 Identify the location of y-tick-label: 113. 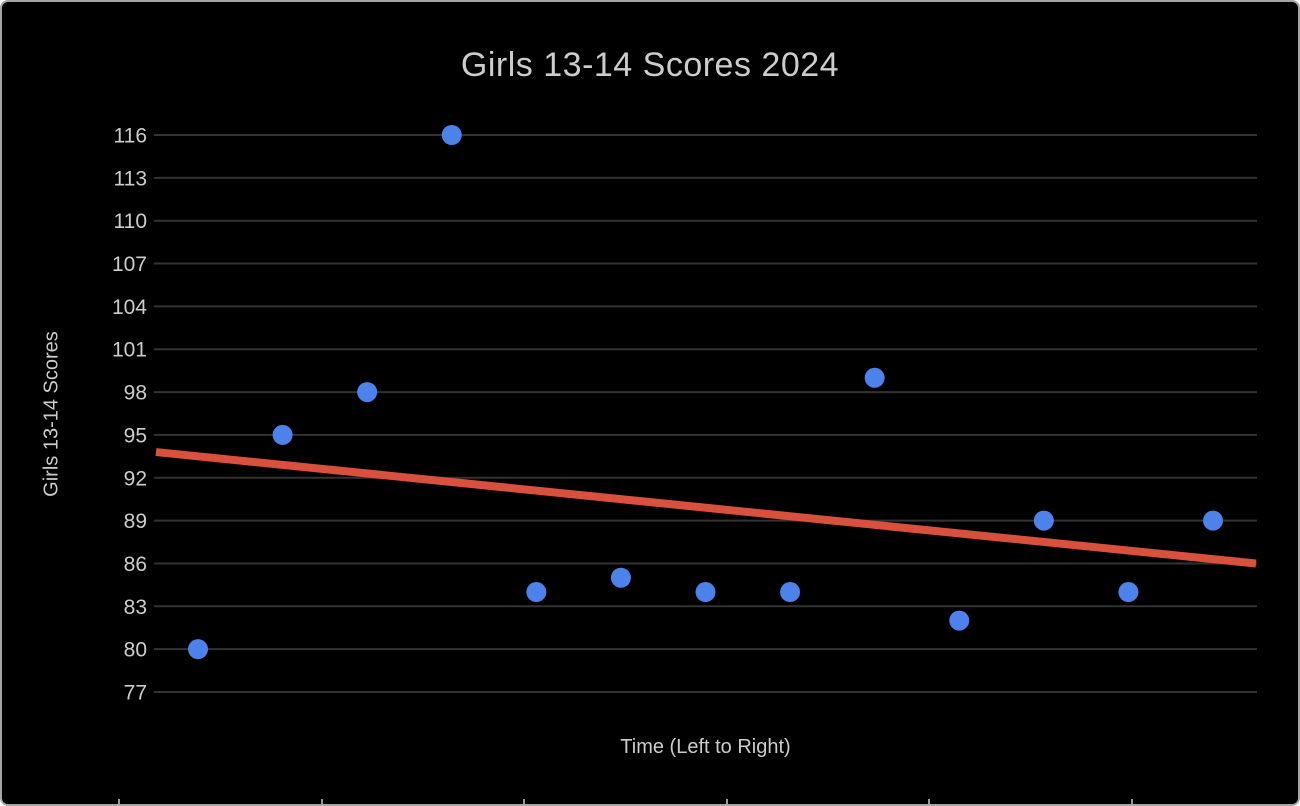
(130, 178).